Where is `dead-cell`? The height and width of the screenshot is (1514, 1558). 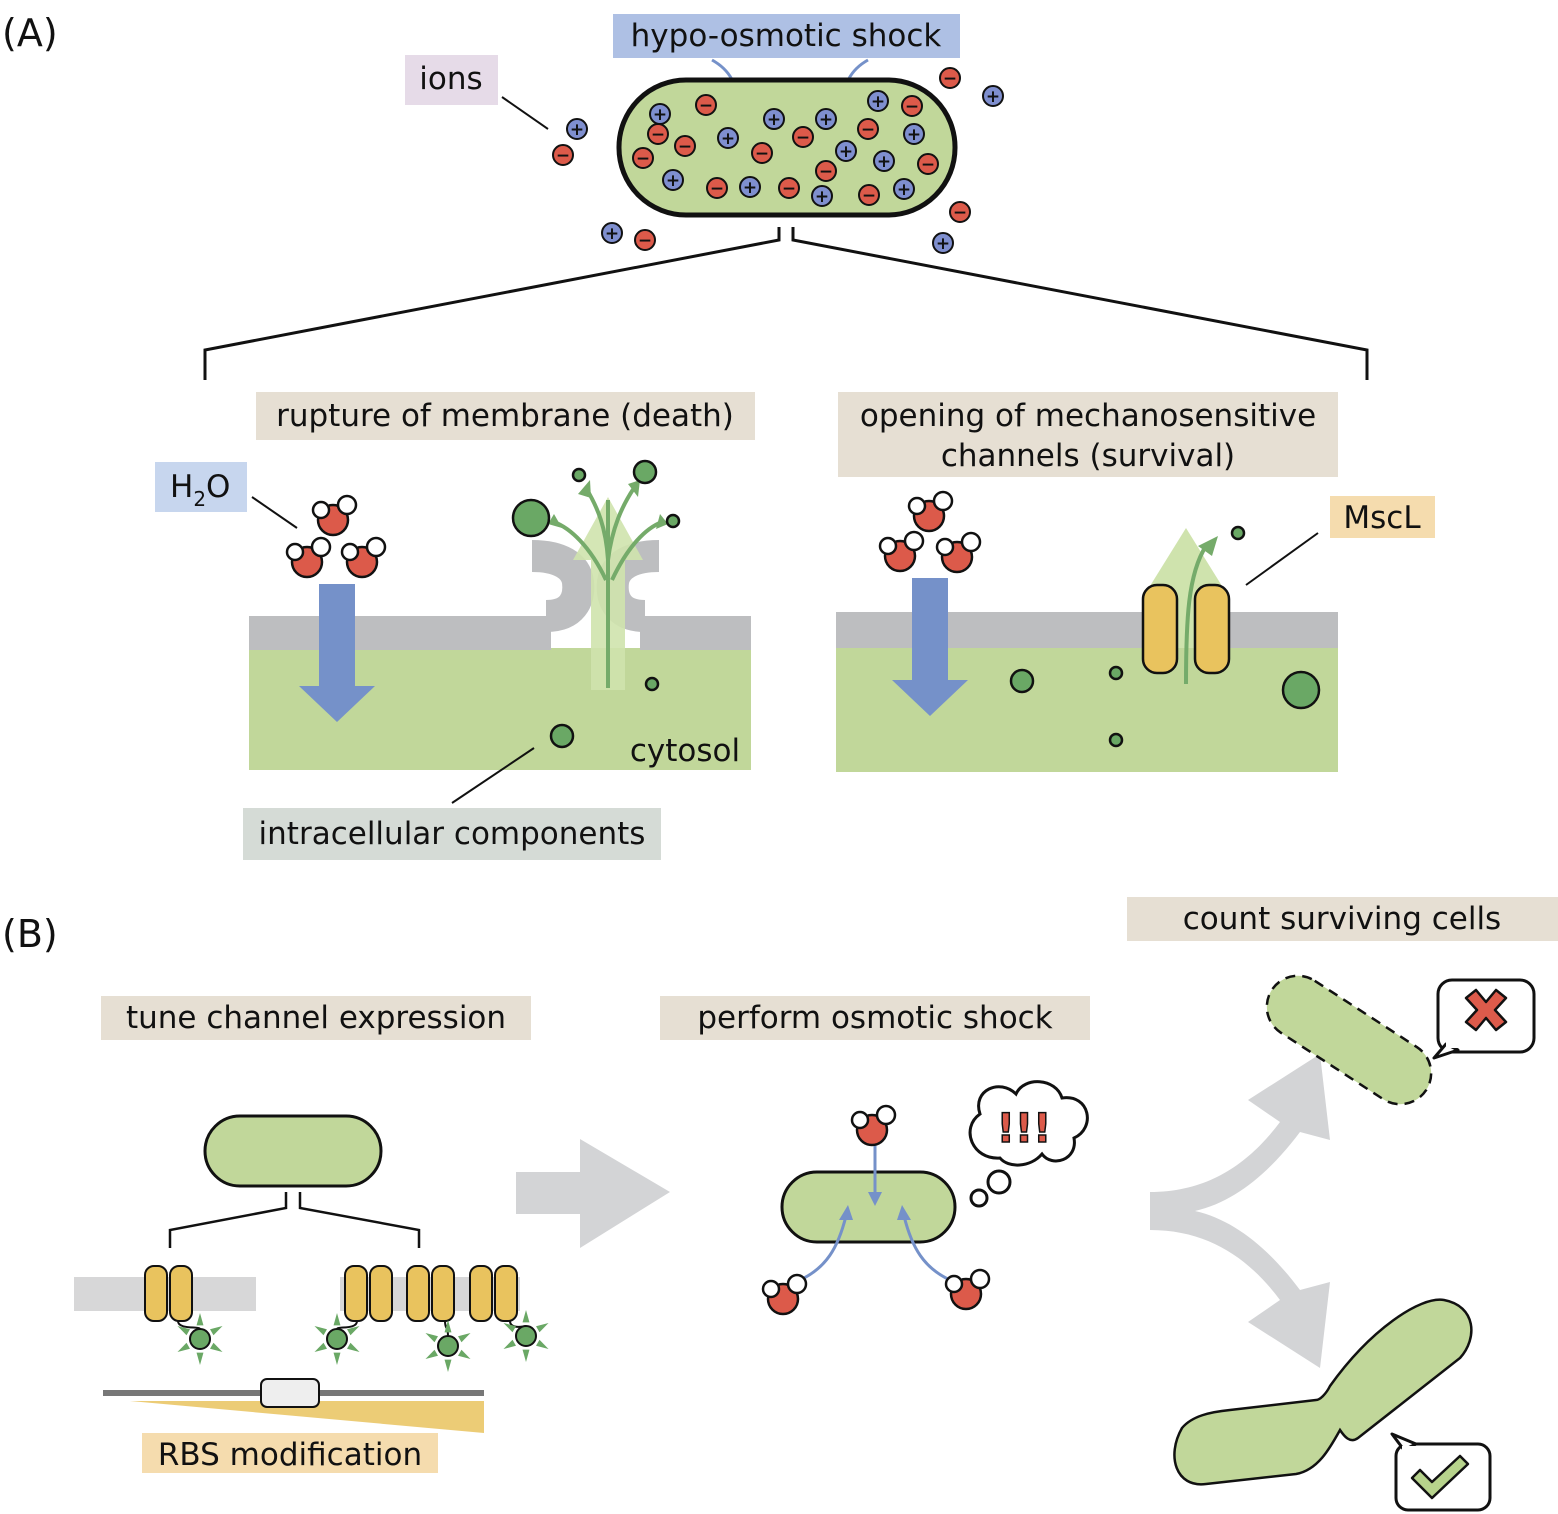 dead-cell is located at coordinates (1349, 1040).